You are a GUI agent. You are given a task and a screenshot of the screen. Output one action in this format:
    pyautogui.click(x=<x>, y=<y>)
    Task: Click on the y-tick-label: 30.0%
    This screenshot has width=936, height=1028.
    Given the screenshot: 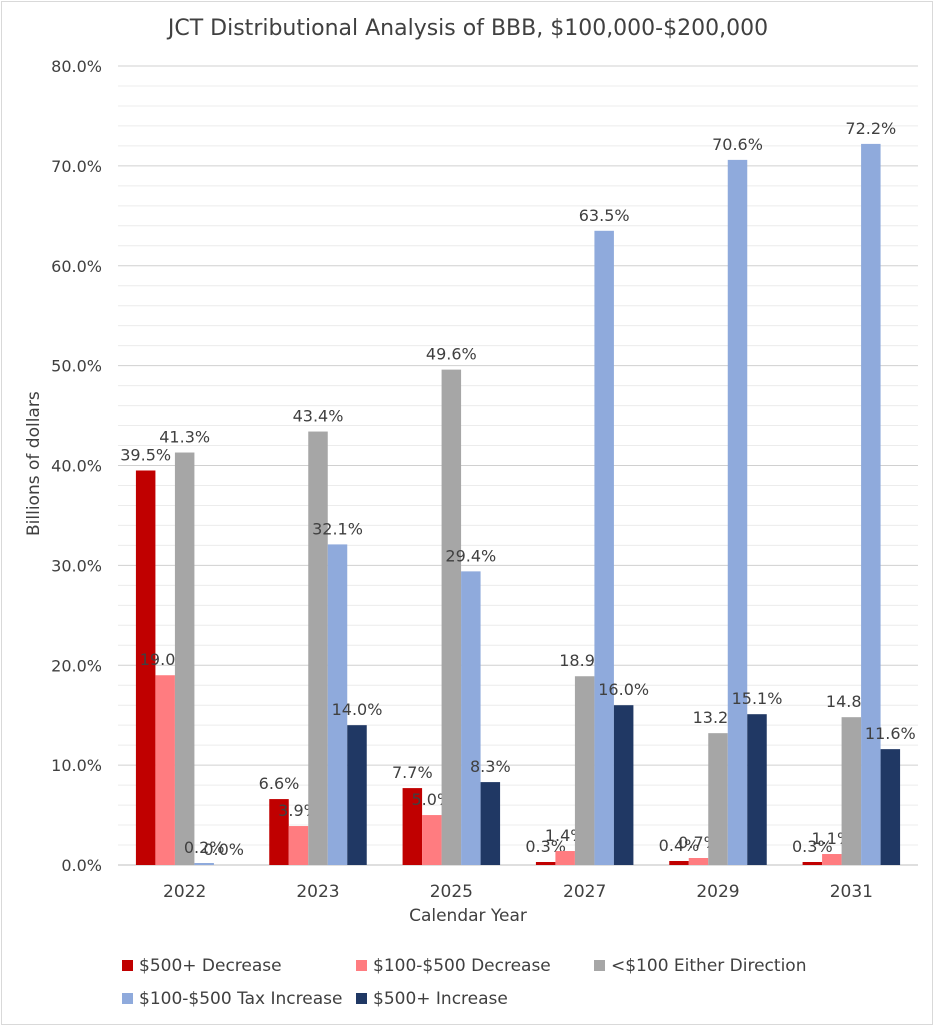 What is the action you would take?
    pyautogui.click(x=76, y=565)
    